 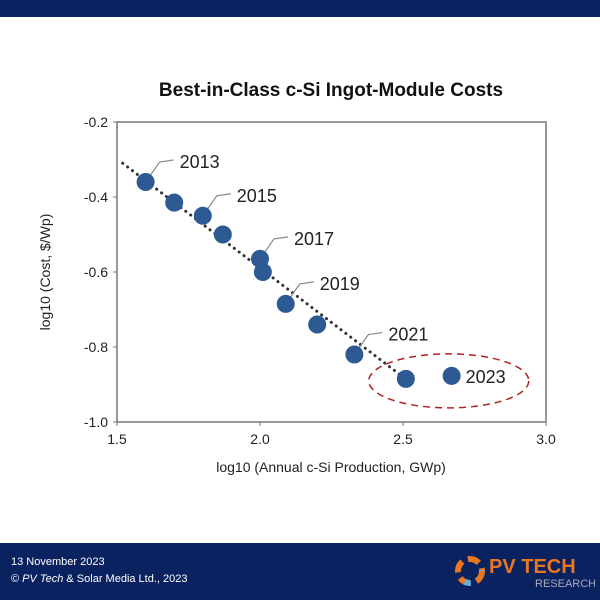 What do you see at coordinates (45, 272) in the screenshot?
I see `y-axis-label: log10 (Cost, $/Wp)` at bounding box center [45, 272].